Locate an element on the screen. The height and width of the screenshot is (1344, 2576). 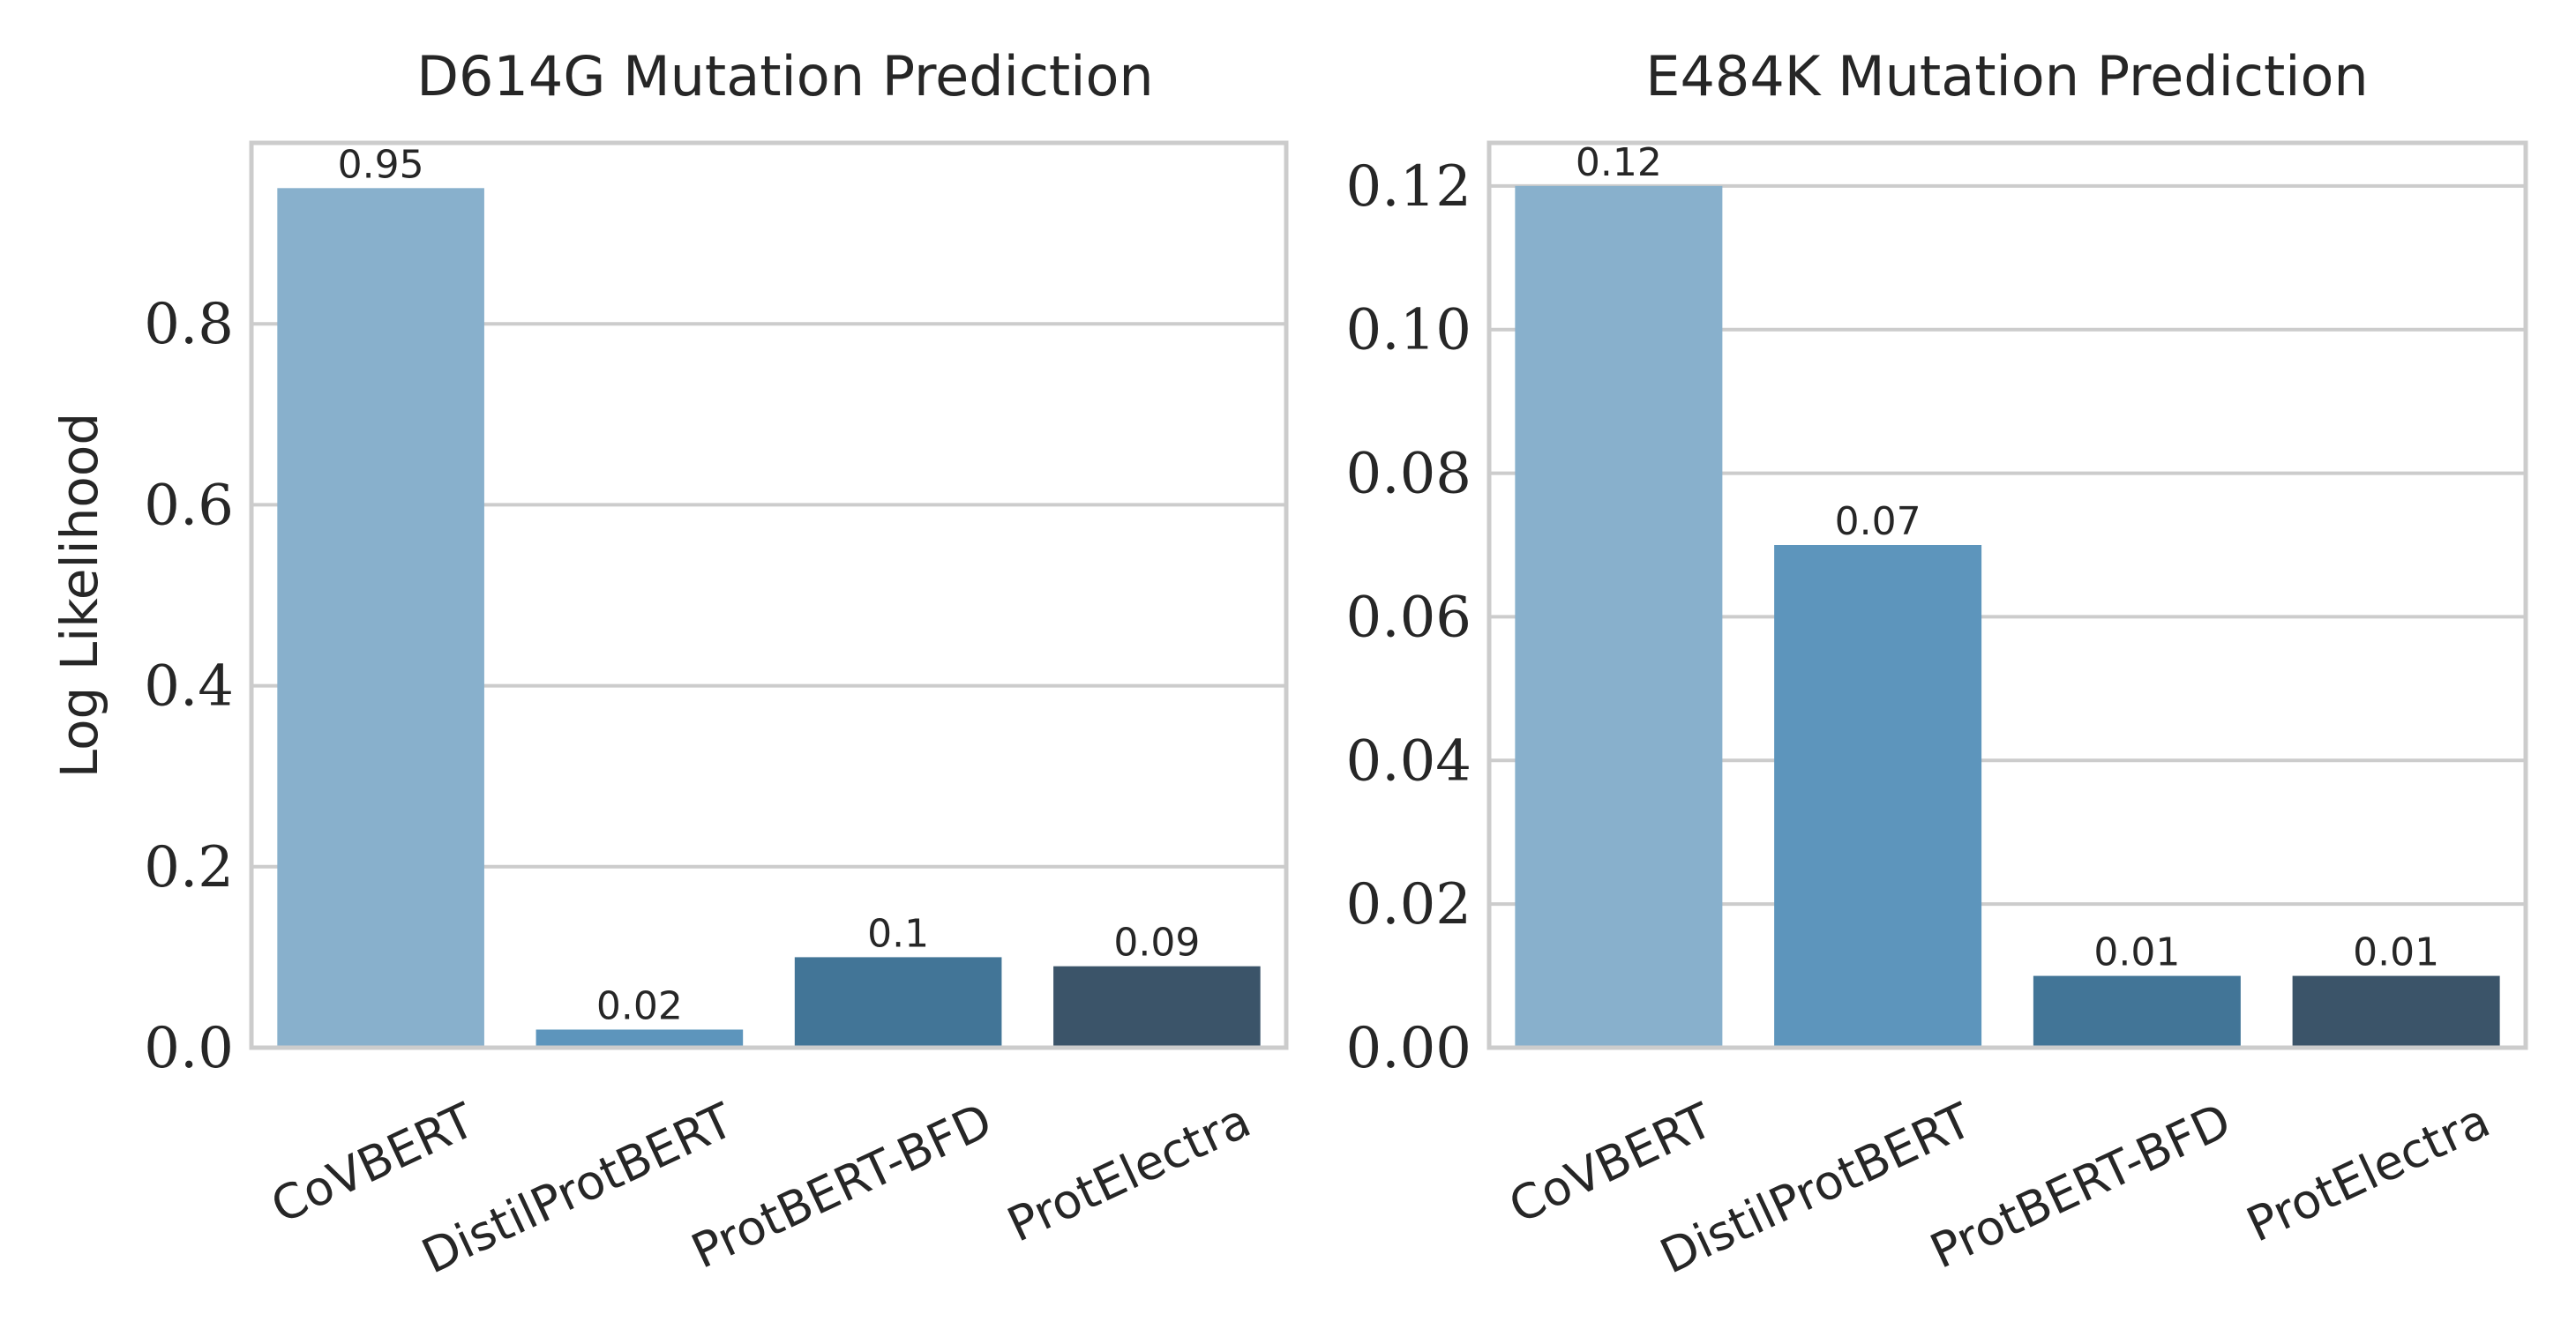
y-tick-label: 0.00 is located at coordinates (1409, 1048).